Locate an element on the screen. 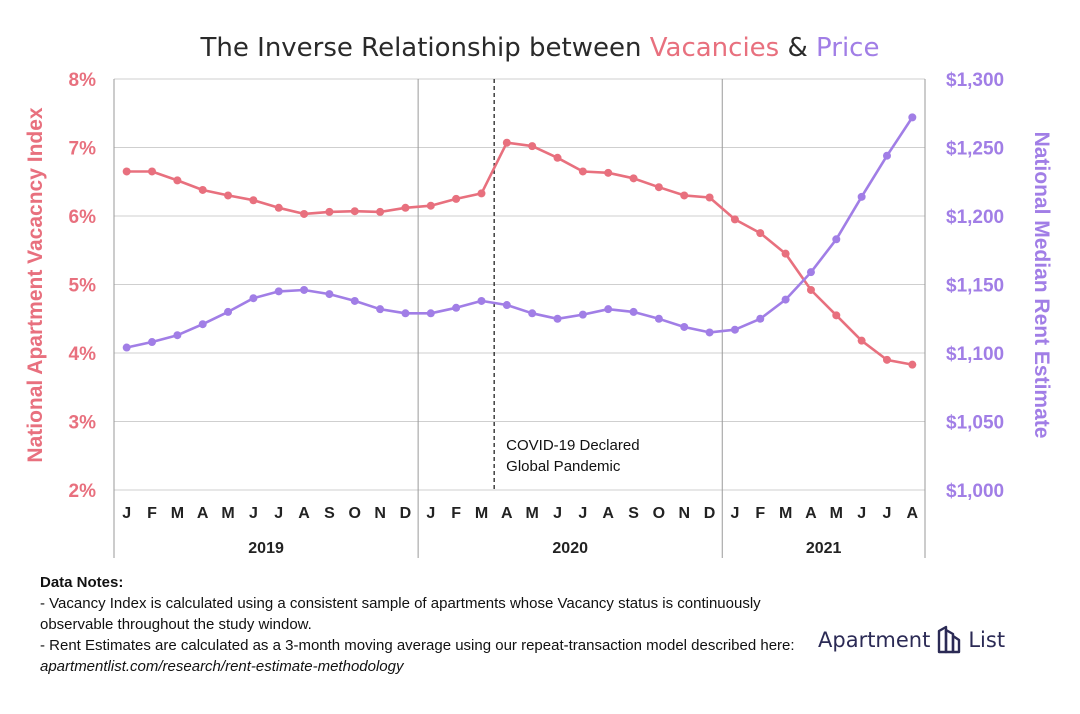 The image size is (1080, 714). left-tick-label: 7% is located at coordinates (83, 149).